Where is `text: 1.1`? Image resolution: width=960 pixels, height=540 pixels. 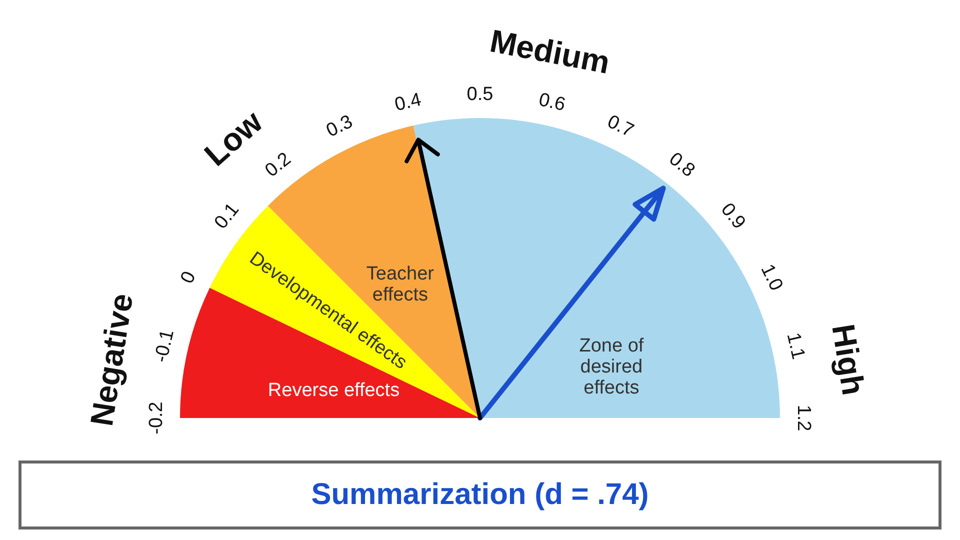
text: 1.1 is located at coordinates (795, 346).